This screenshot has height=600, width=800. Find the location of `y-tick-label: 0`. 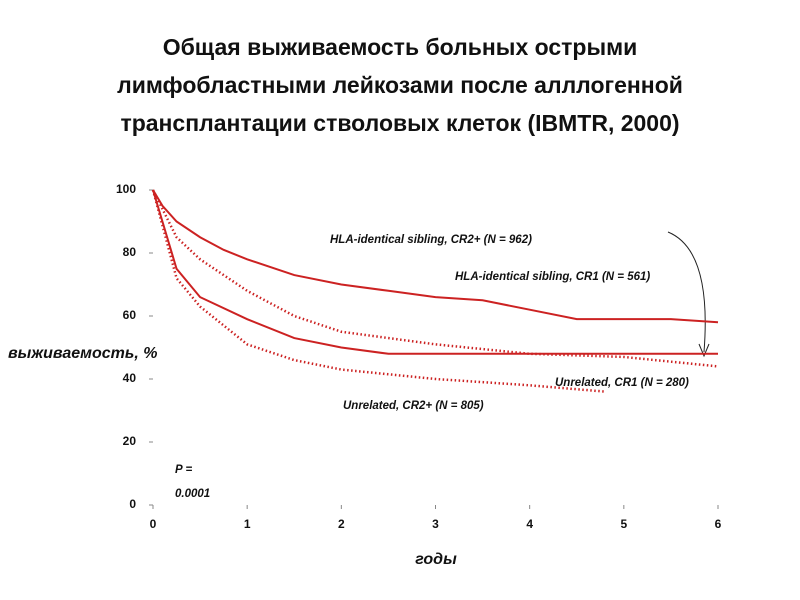

y-tick-label: 0 is located at coordinates (132, 504).